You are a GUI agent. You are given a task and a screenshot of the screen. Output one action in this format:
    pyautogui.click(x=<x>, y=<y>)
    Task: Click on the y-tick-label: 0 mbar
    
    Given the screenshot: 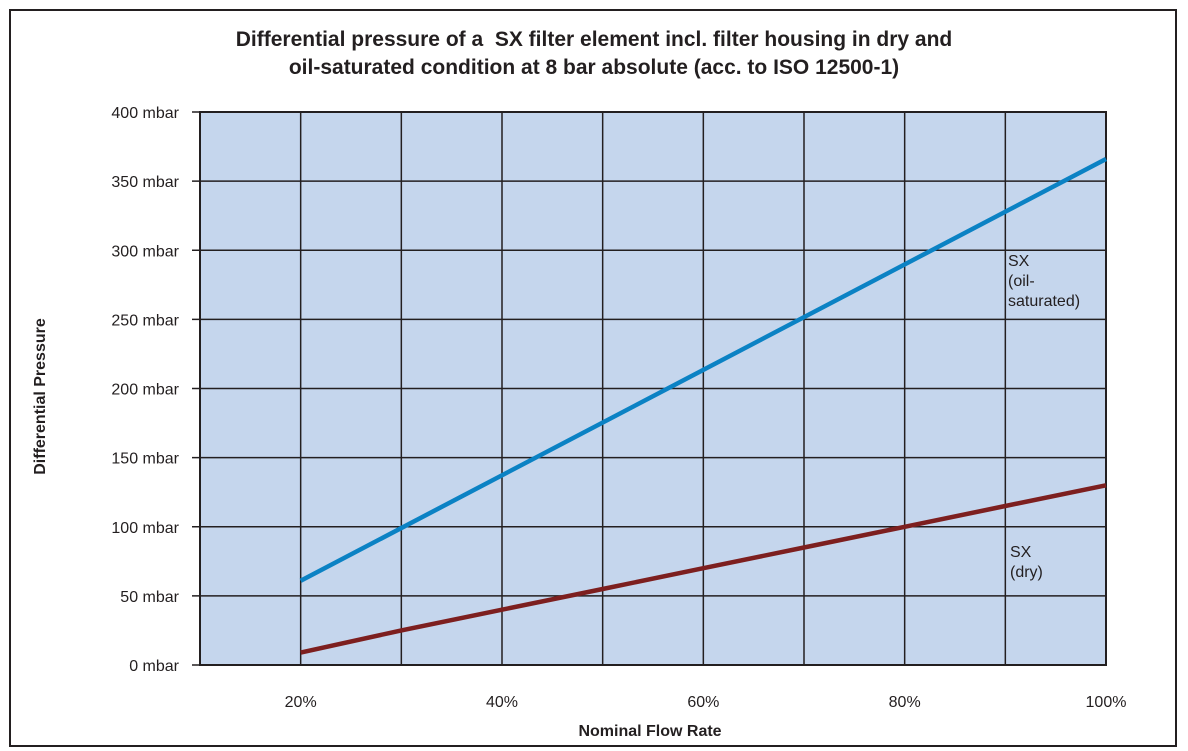 What is the action you would take?
    pyautogui.click(x=154, y=666)
    